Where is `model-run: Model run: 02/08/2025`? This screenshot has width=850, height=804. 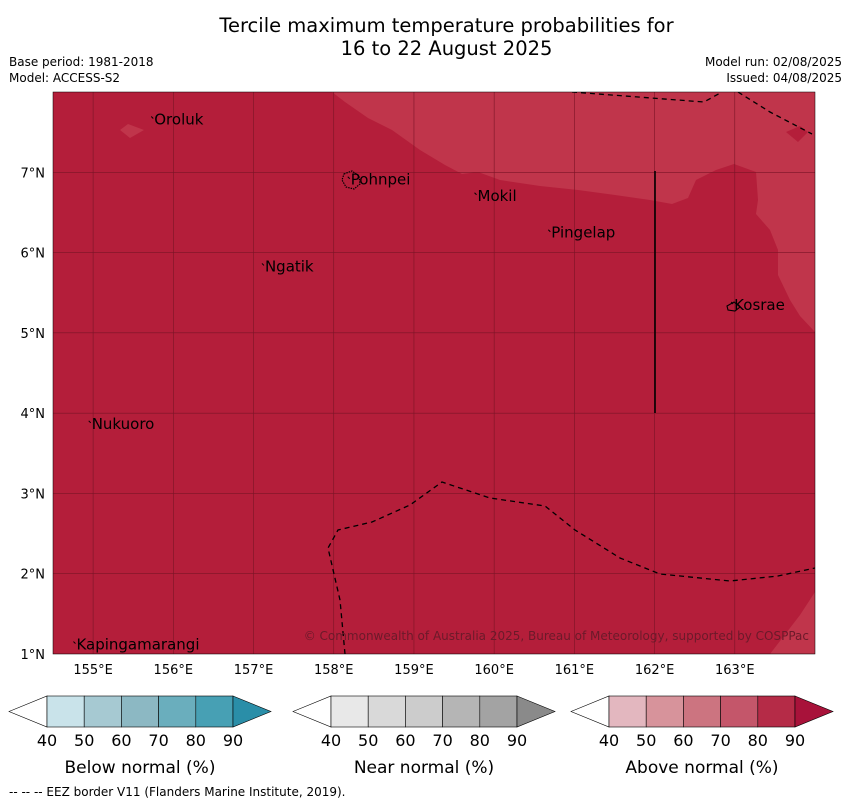
model-run: Model run: 02/08/2025 is located at coordinates (773, 62).